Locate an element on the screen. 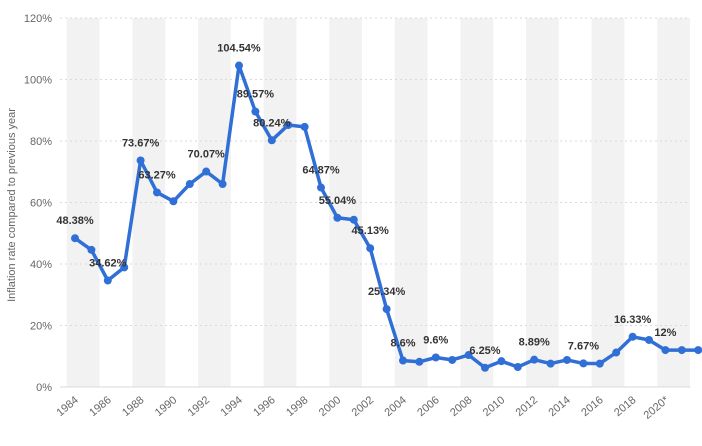 The image size is (702, 446). x-tick-label: 1998 is located at coordinates (297, 406).